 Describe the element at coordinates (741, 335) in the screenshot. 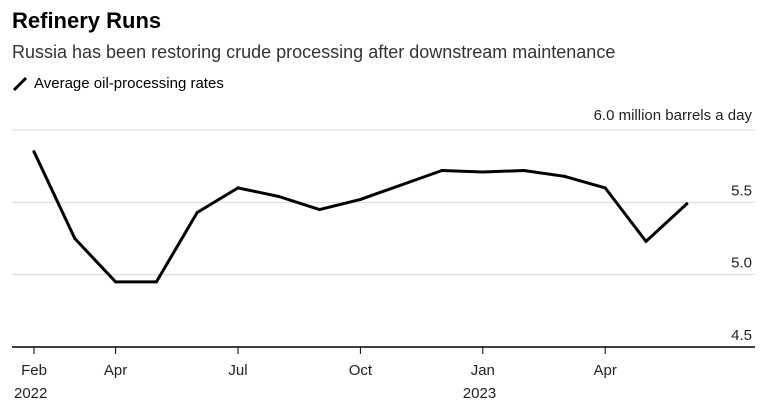

I see `y-tick-label: 4.5` at that location.